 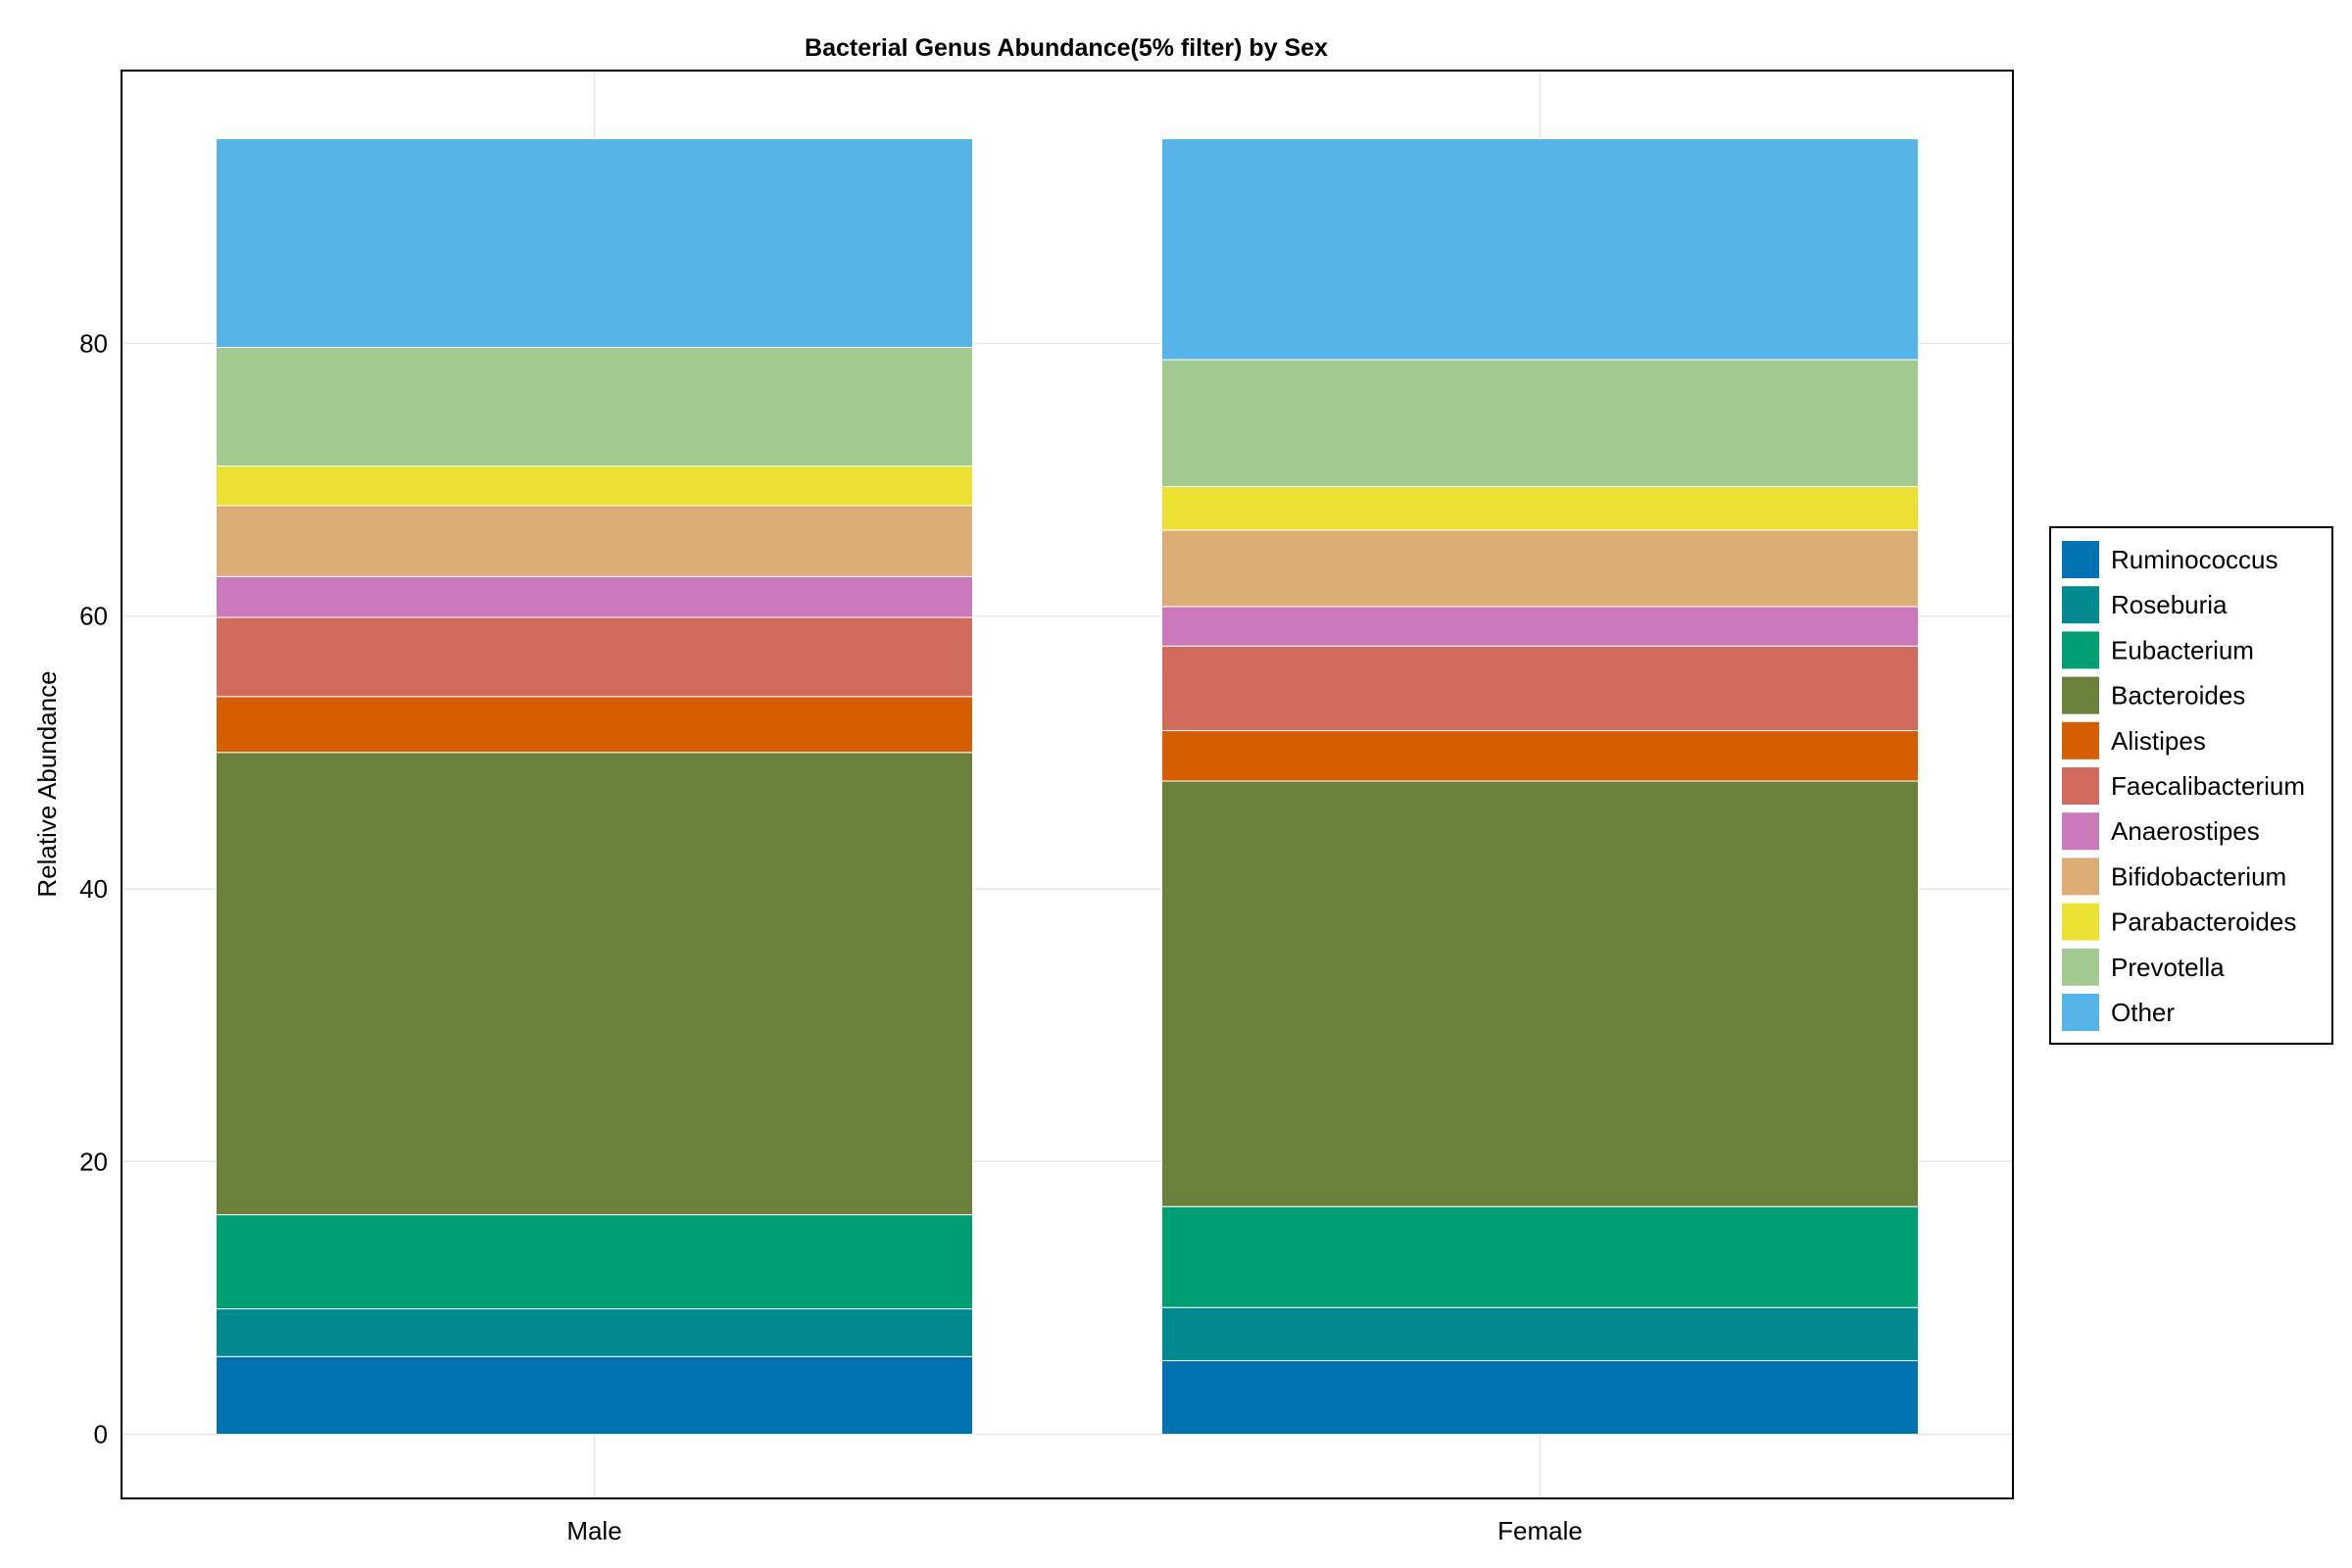 I want to click on legend-label-ruminococcus: Ruminococcus, so click(x=2194, y=559).